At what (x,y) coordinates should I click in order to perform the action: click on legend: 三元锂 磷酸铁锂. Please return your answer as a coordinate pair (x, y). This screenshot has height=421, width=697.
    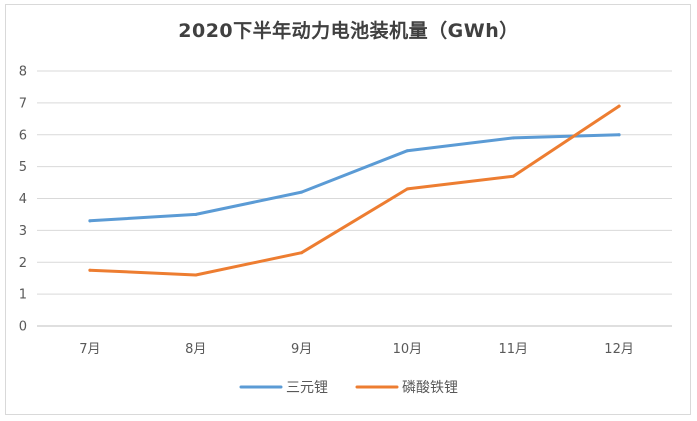
    Looking at the image, I should click on (348, 388).